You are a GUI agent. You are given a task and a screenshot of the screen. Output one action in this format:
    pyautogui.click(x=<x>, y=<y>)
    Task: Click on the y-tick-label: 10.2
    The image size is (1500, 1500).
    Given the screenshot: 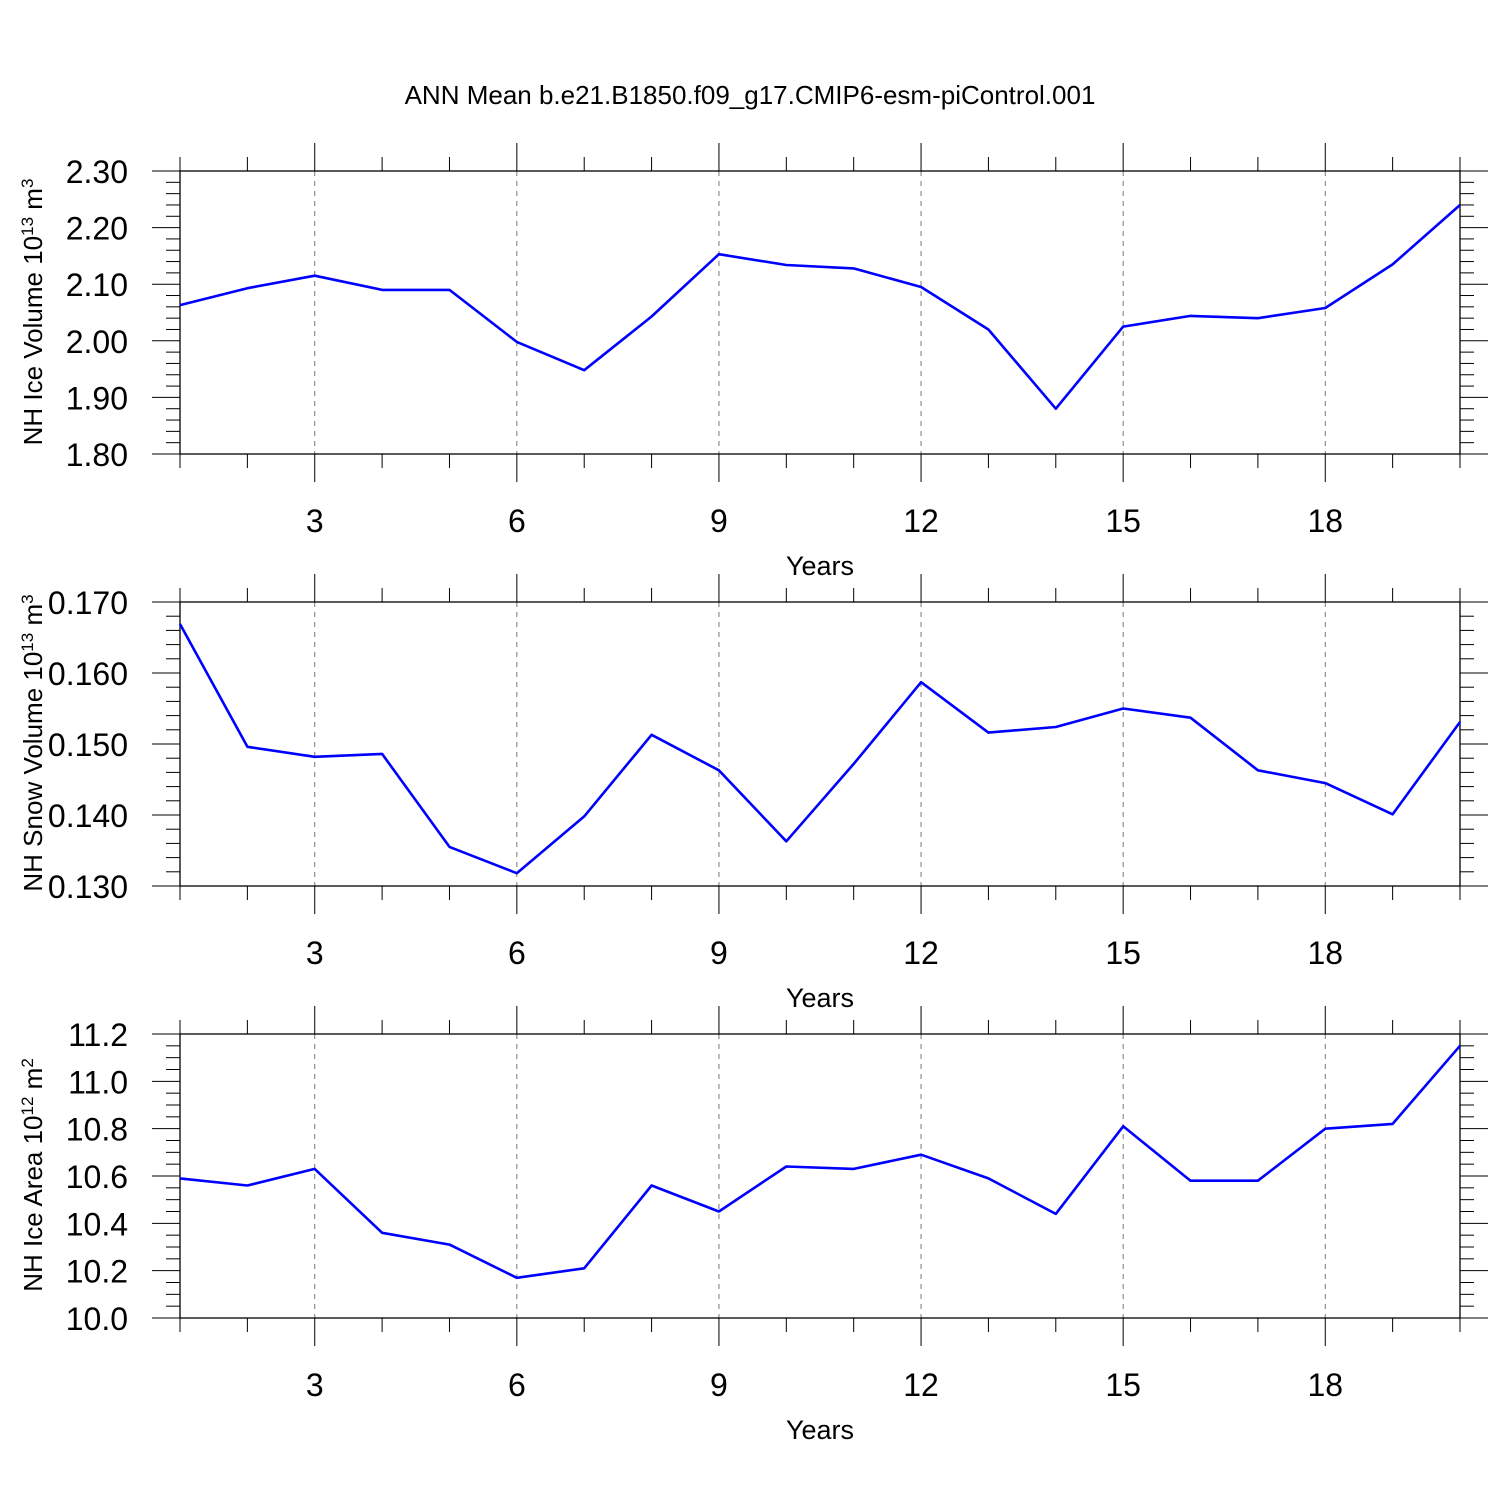 What is the action you would take?
    pyautogui.click(x=97, y=1272)
    